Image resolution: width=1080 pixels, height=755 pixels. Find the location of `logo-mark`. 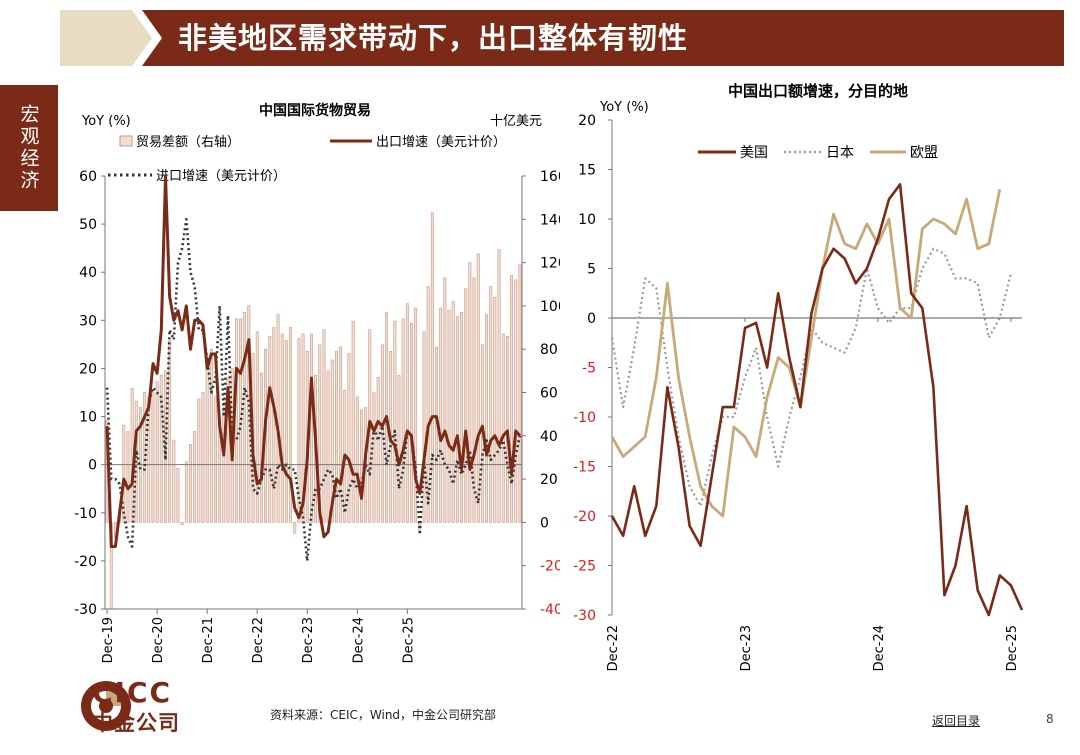

logo-mark is located at coordinates (106, 706).